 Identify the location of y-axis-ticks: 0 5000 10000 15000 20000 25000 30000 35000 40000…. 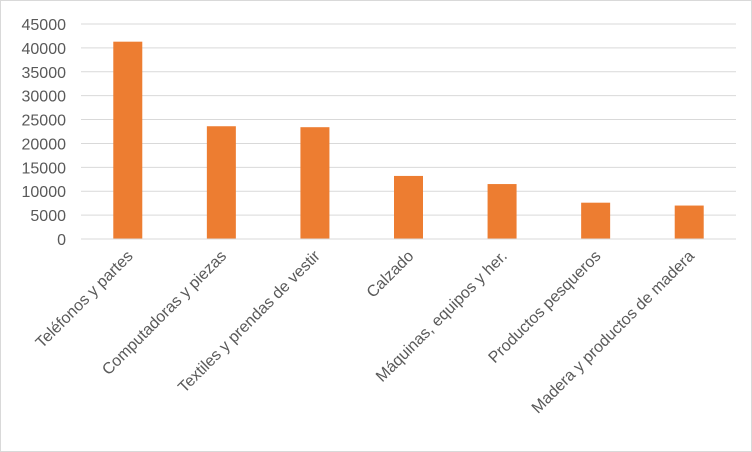
(44, 133).